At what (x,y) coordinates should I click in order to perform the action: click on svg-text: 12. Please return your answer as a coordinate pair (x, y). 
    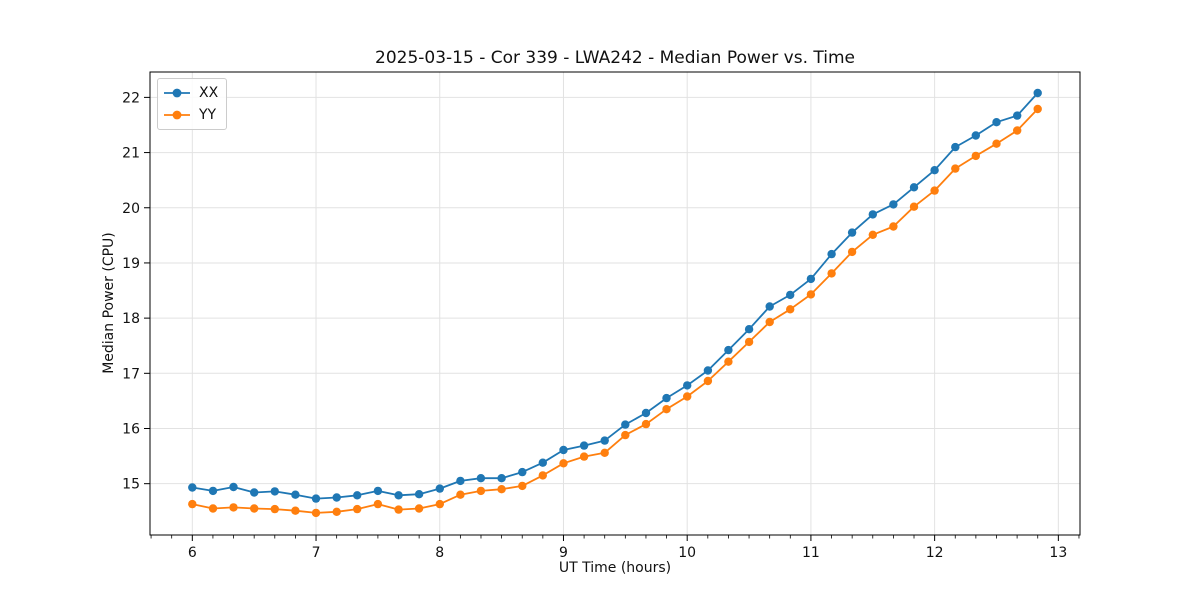
    Looking at the image, I should click on (935, 553).